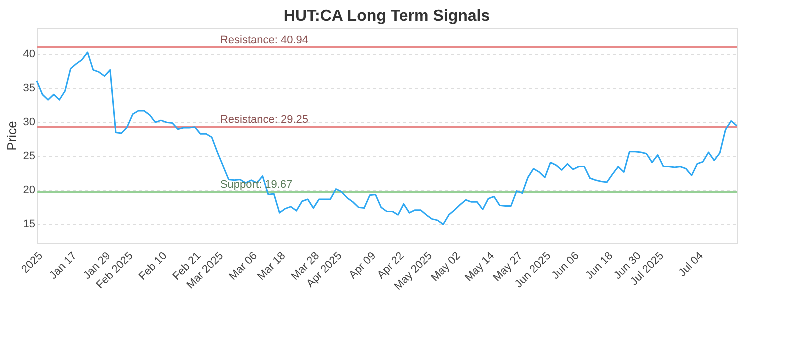  What do you see at coordinates (600, 266) in the screenshot?
I see `x-tick-label: Jun 18` at bounding box center [600, 266].